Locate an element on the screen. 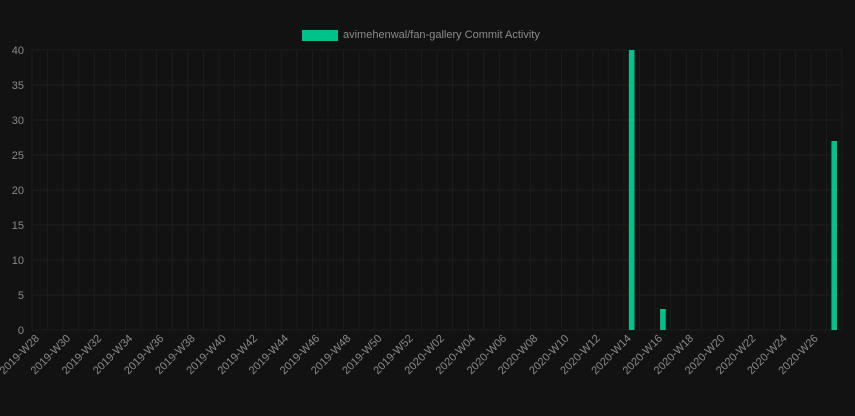 This screenshot has height=416, width=855. y-tick-label: 10 is located at coordinates (18, 261).